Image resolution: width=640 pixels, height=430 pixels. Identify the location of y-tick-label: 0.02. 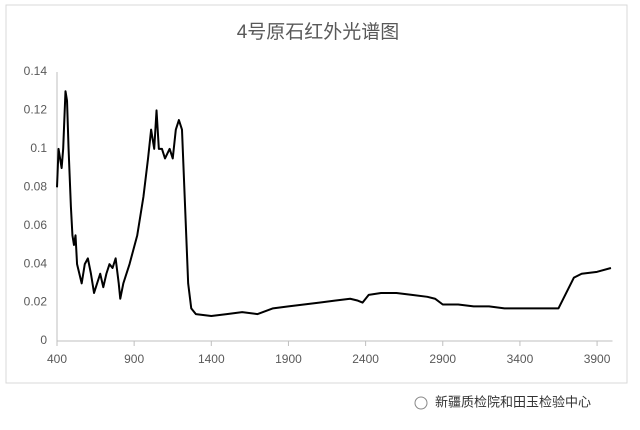
(36, 302).